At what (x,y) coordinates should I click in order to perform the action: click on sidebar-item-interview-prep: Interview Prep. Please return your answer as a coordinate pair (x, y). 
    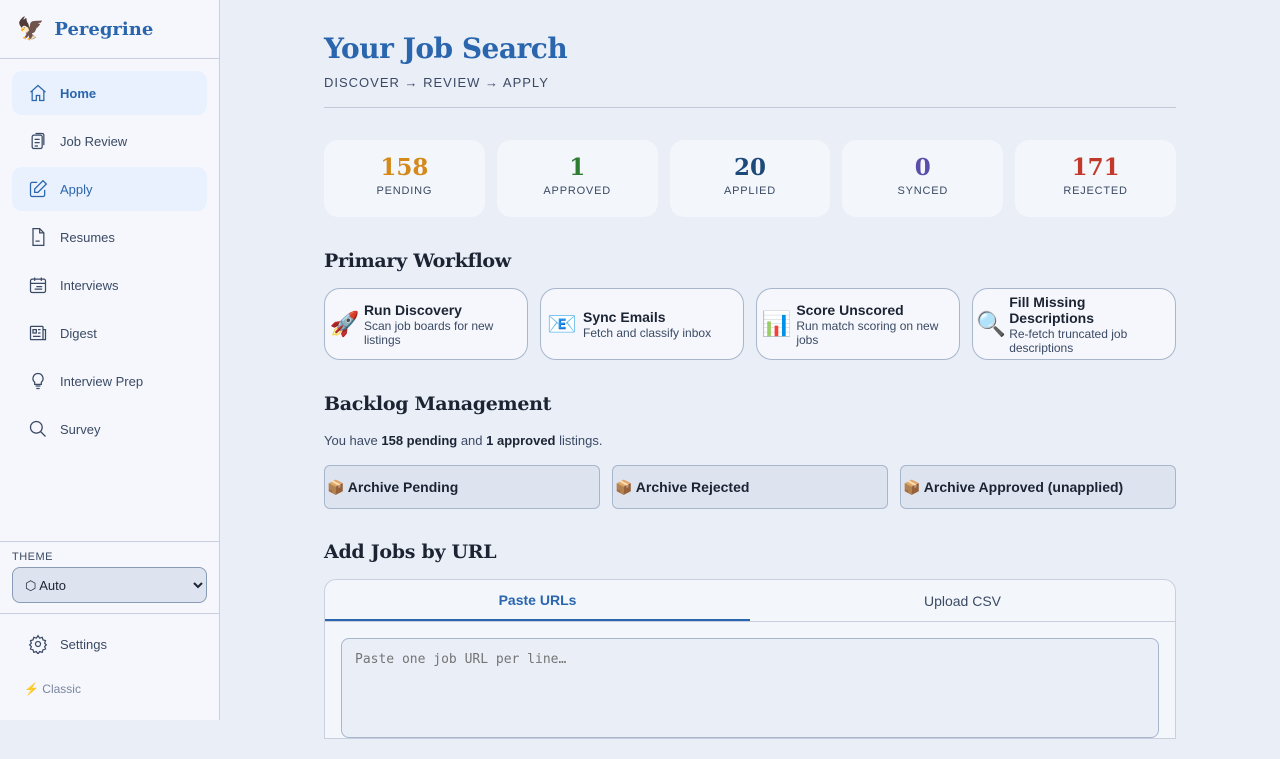
    Looking at the image, I should click on (109, 381).